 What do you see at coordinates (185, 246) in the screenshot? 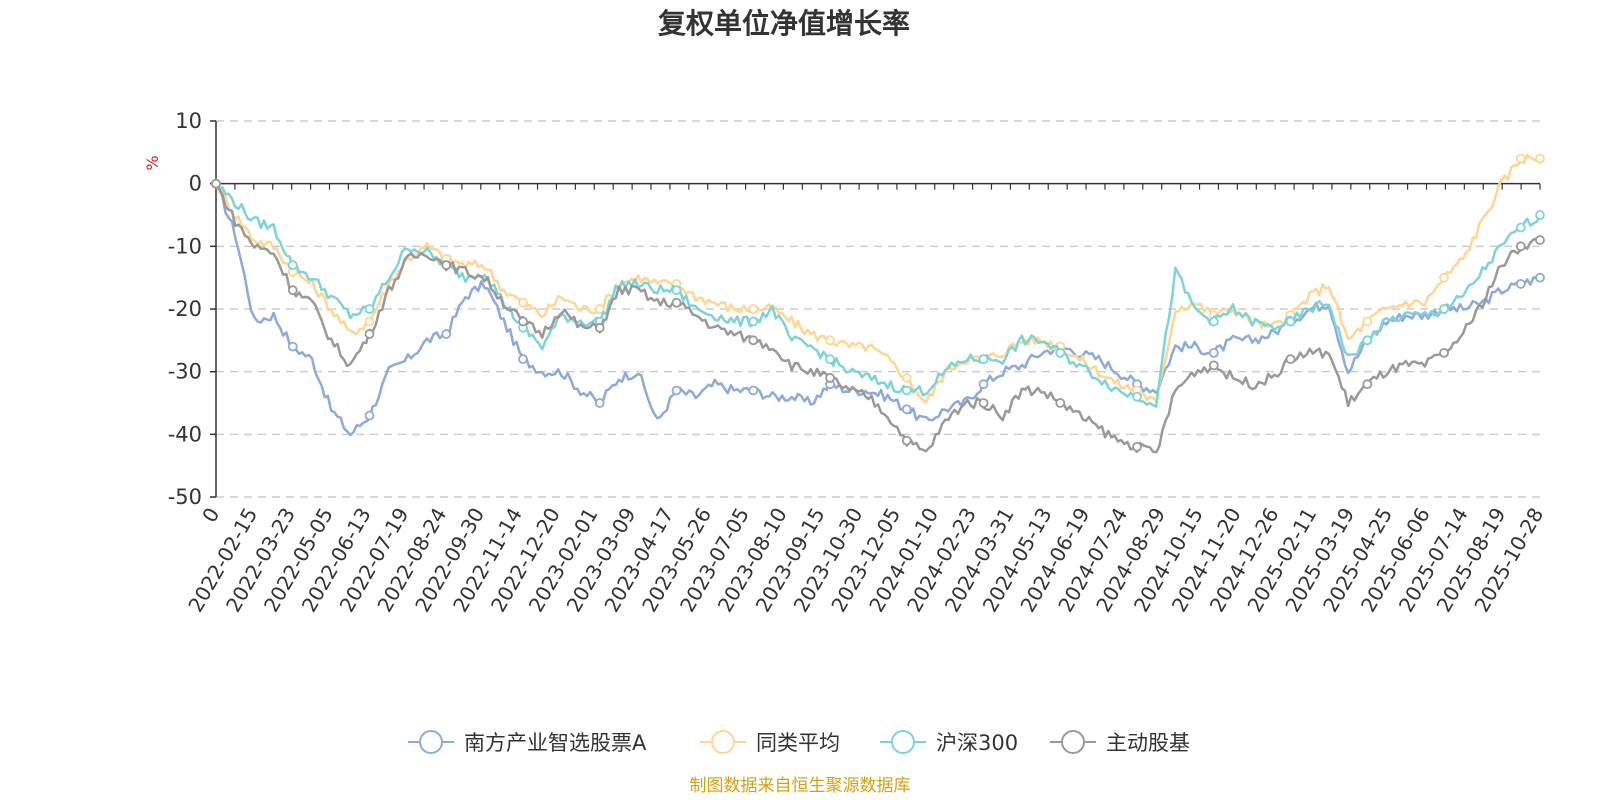
I see `y-tick-label: -10` at bounding box center [185, 246].